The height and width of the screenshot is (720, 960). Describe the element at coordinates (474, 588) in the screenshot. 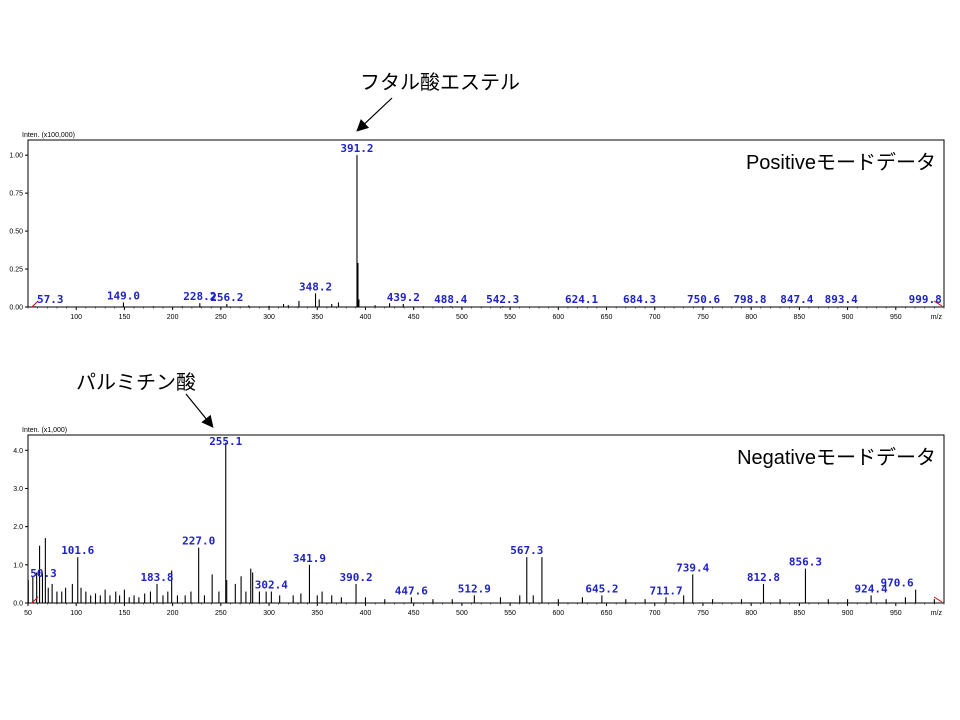

I see `peak-label: 512.9` at that location.